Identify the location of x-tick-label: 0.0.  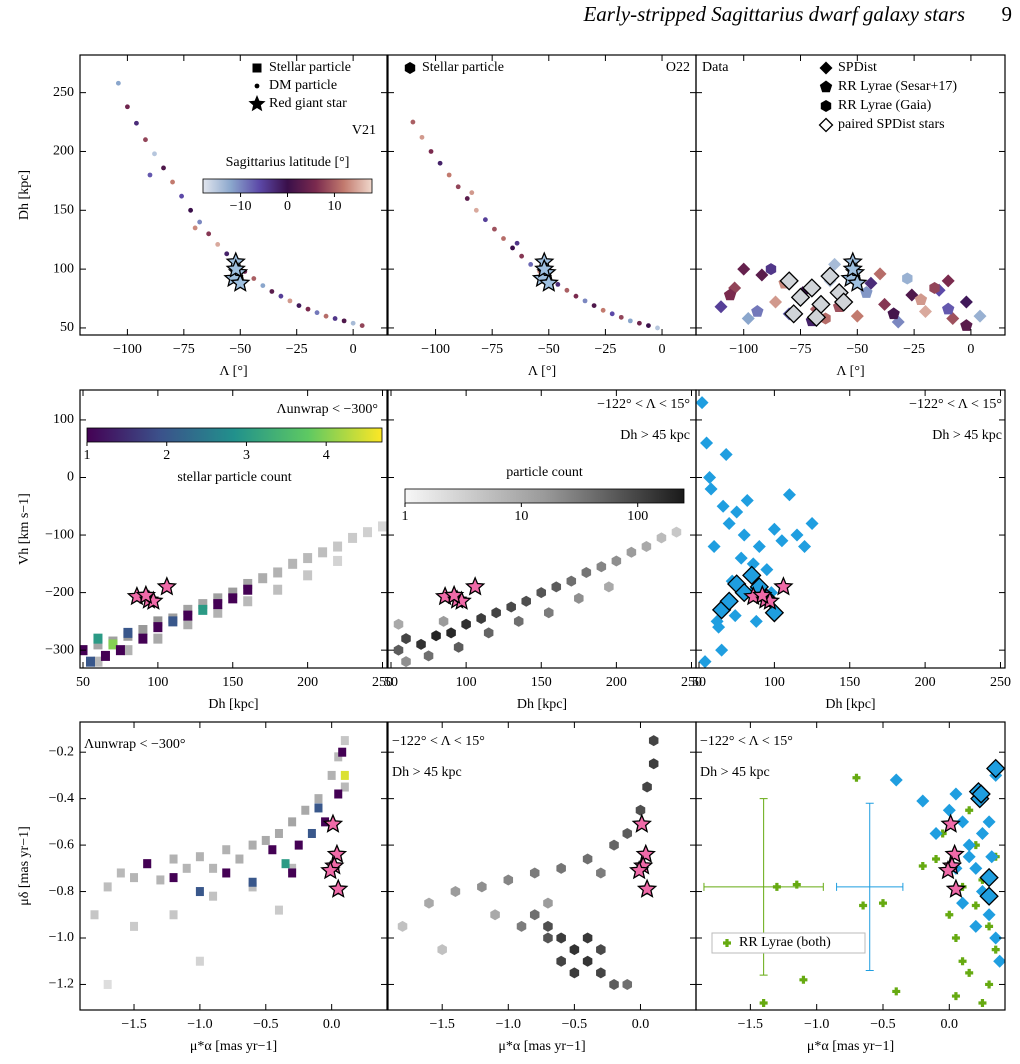
(950, 1024).